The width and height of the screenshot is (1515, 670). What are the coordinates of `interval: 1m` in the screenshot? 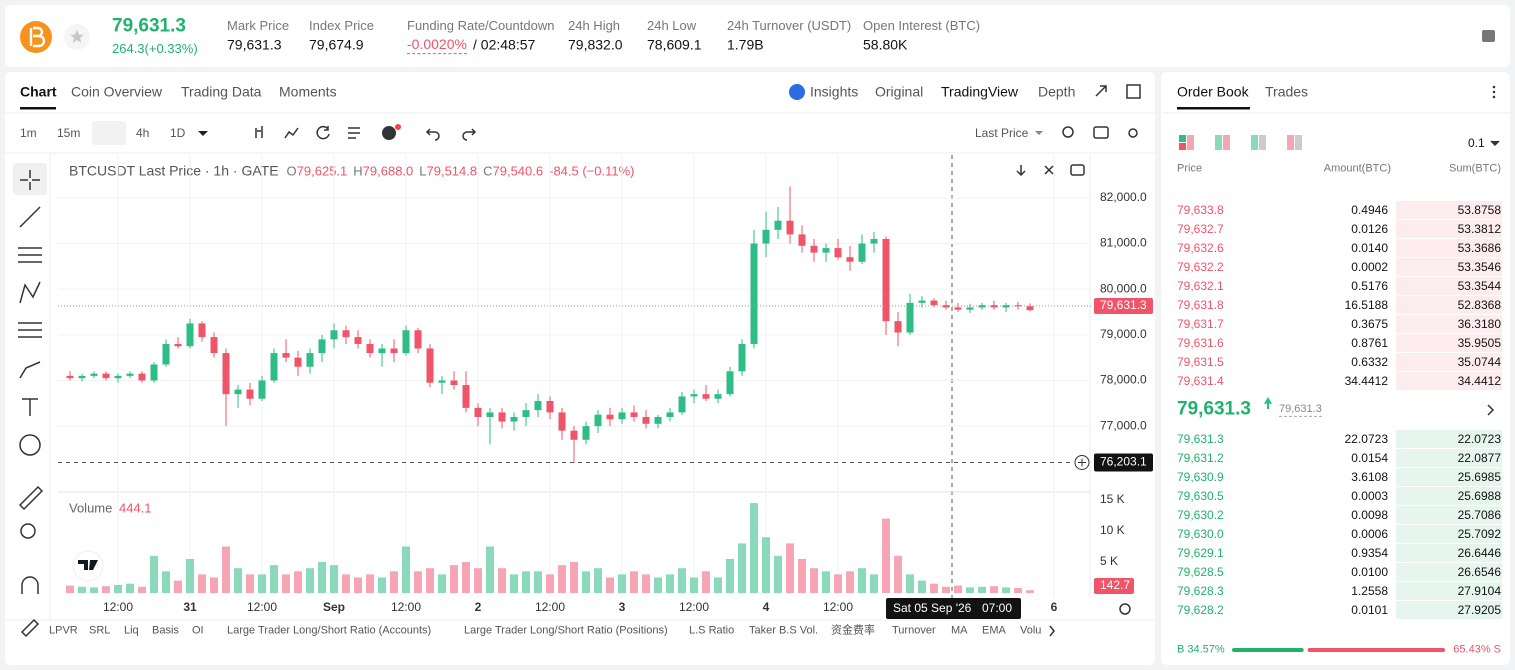 It's located at (28, 132).